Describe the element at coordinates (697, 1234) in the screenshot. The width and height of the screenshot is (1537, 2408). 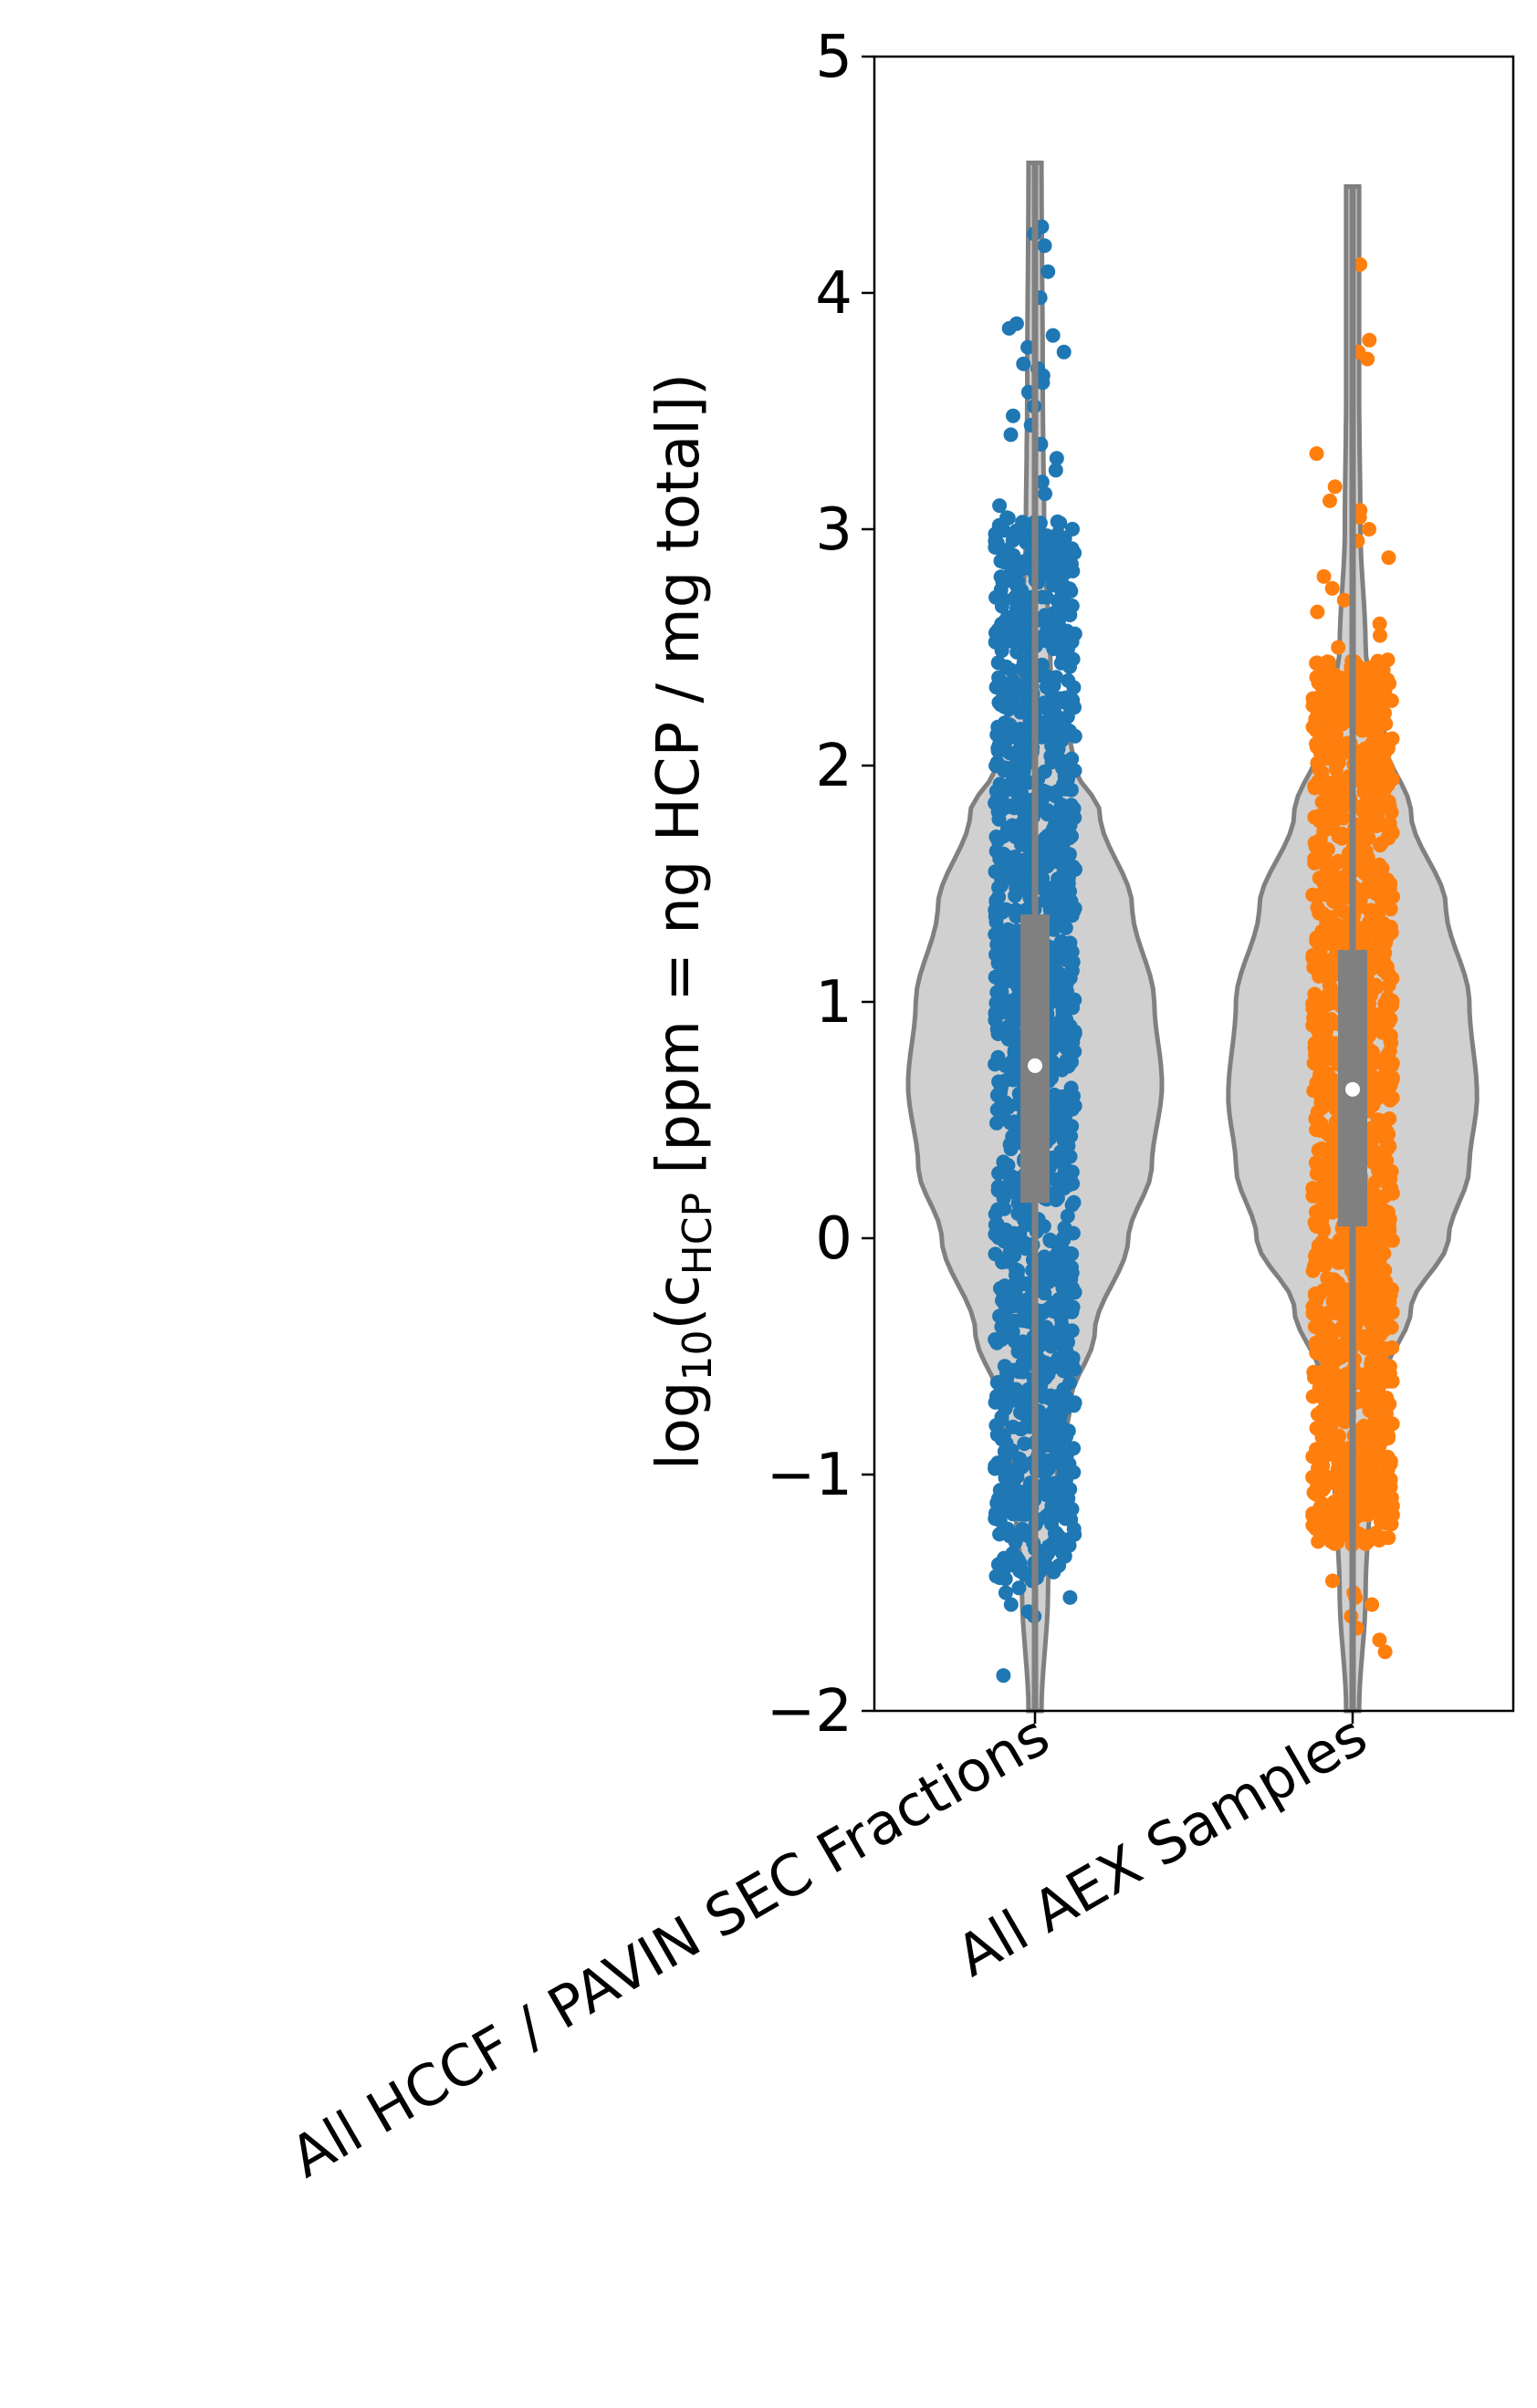
I see `ylabel-subscript-hcp: HCP` at that location.